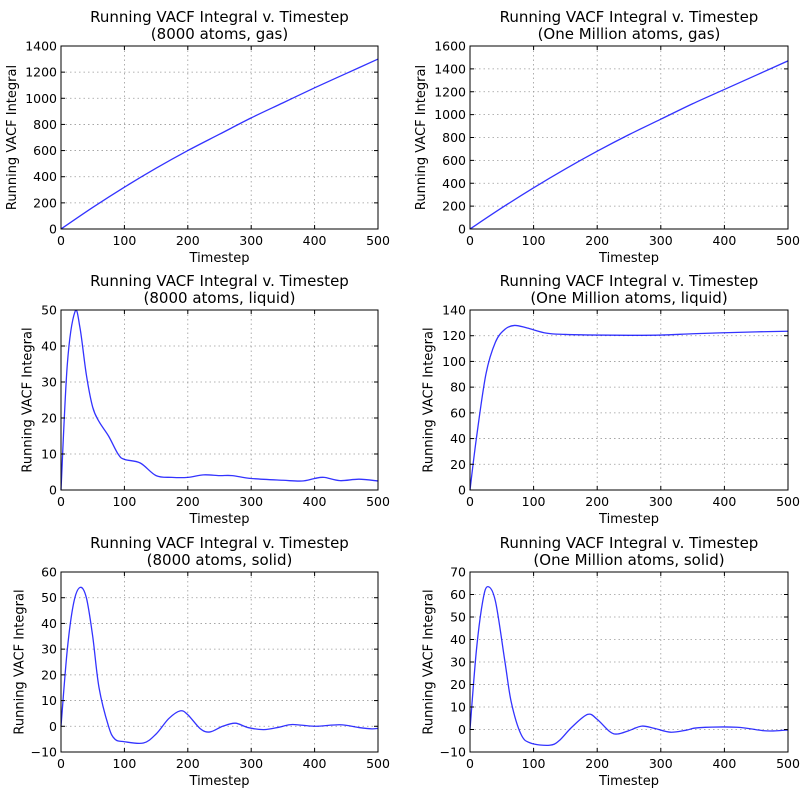 The height and width of the screenshot is (790, 800). I want to click on y-tick-label: 140, so click(454, 310).